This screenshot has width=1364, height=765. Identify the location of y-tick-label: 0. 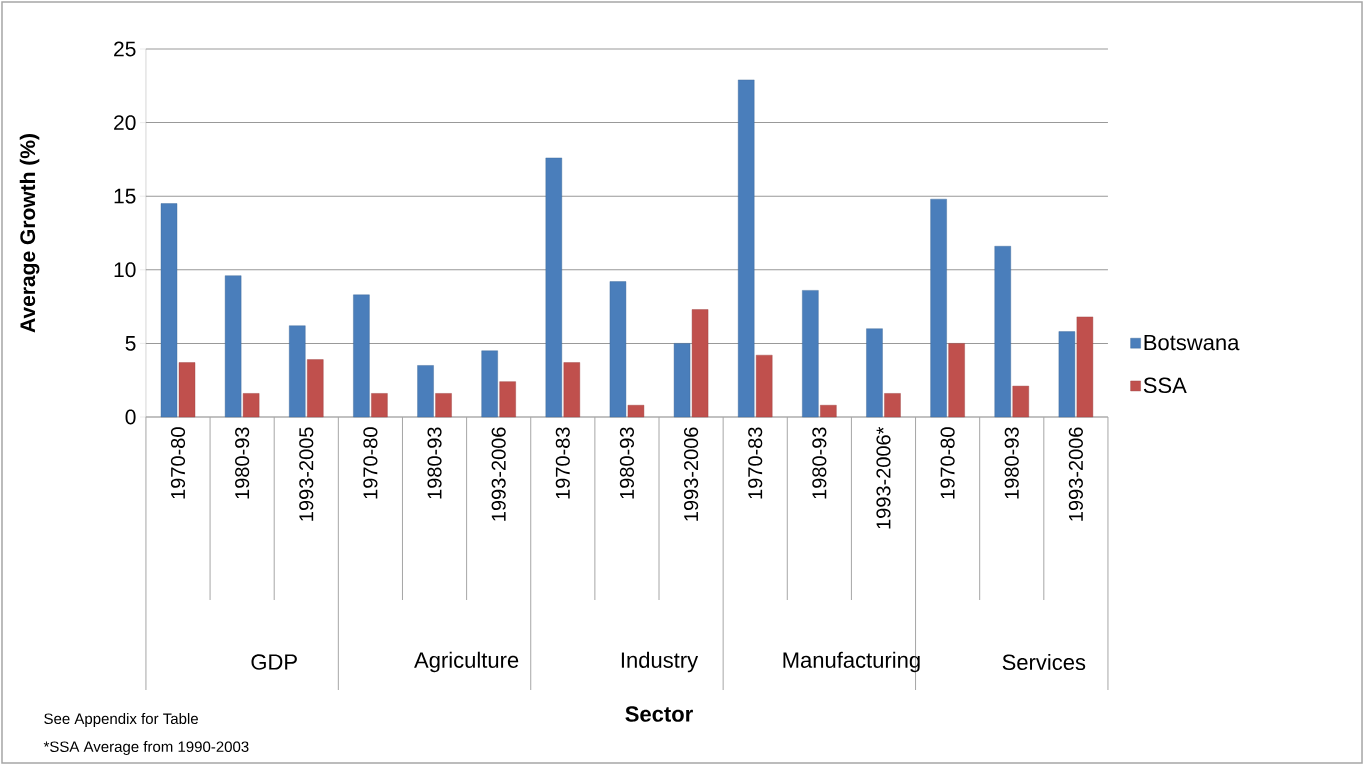
(130, 417).